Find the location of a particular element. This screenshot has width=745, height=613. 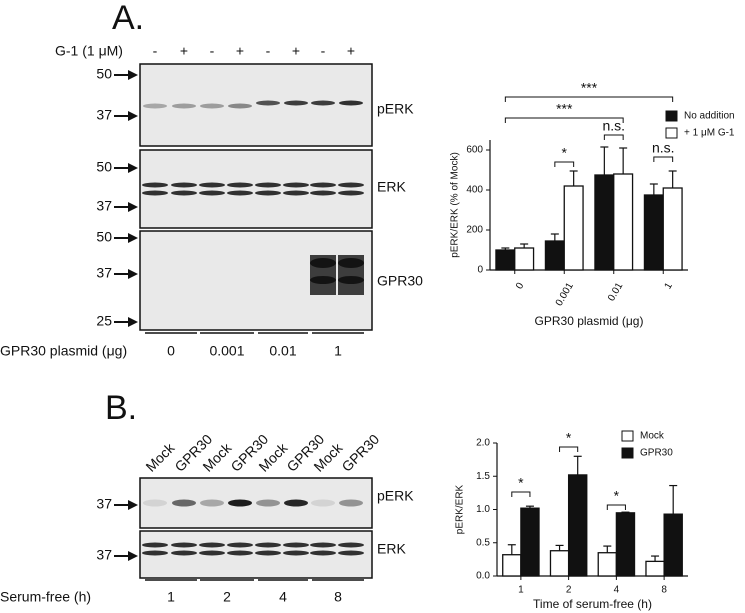

group-label: 2 is located at coordinates (227, 597).